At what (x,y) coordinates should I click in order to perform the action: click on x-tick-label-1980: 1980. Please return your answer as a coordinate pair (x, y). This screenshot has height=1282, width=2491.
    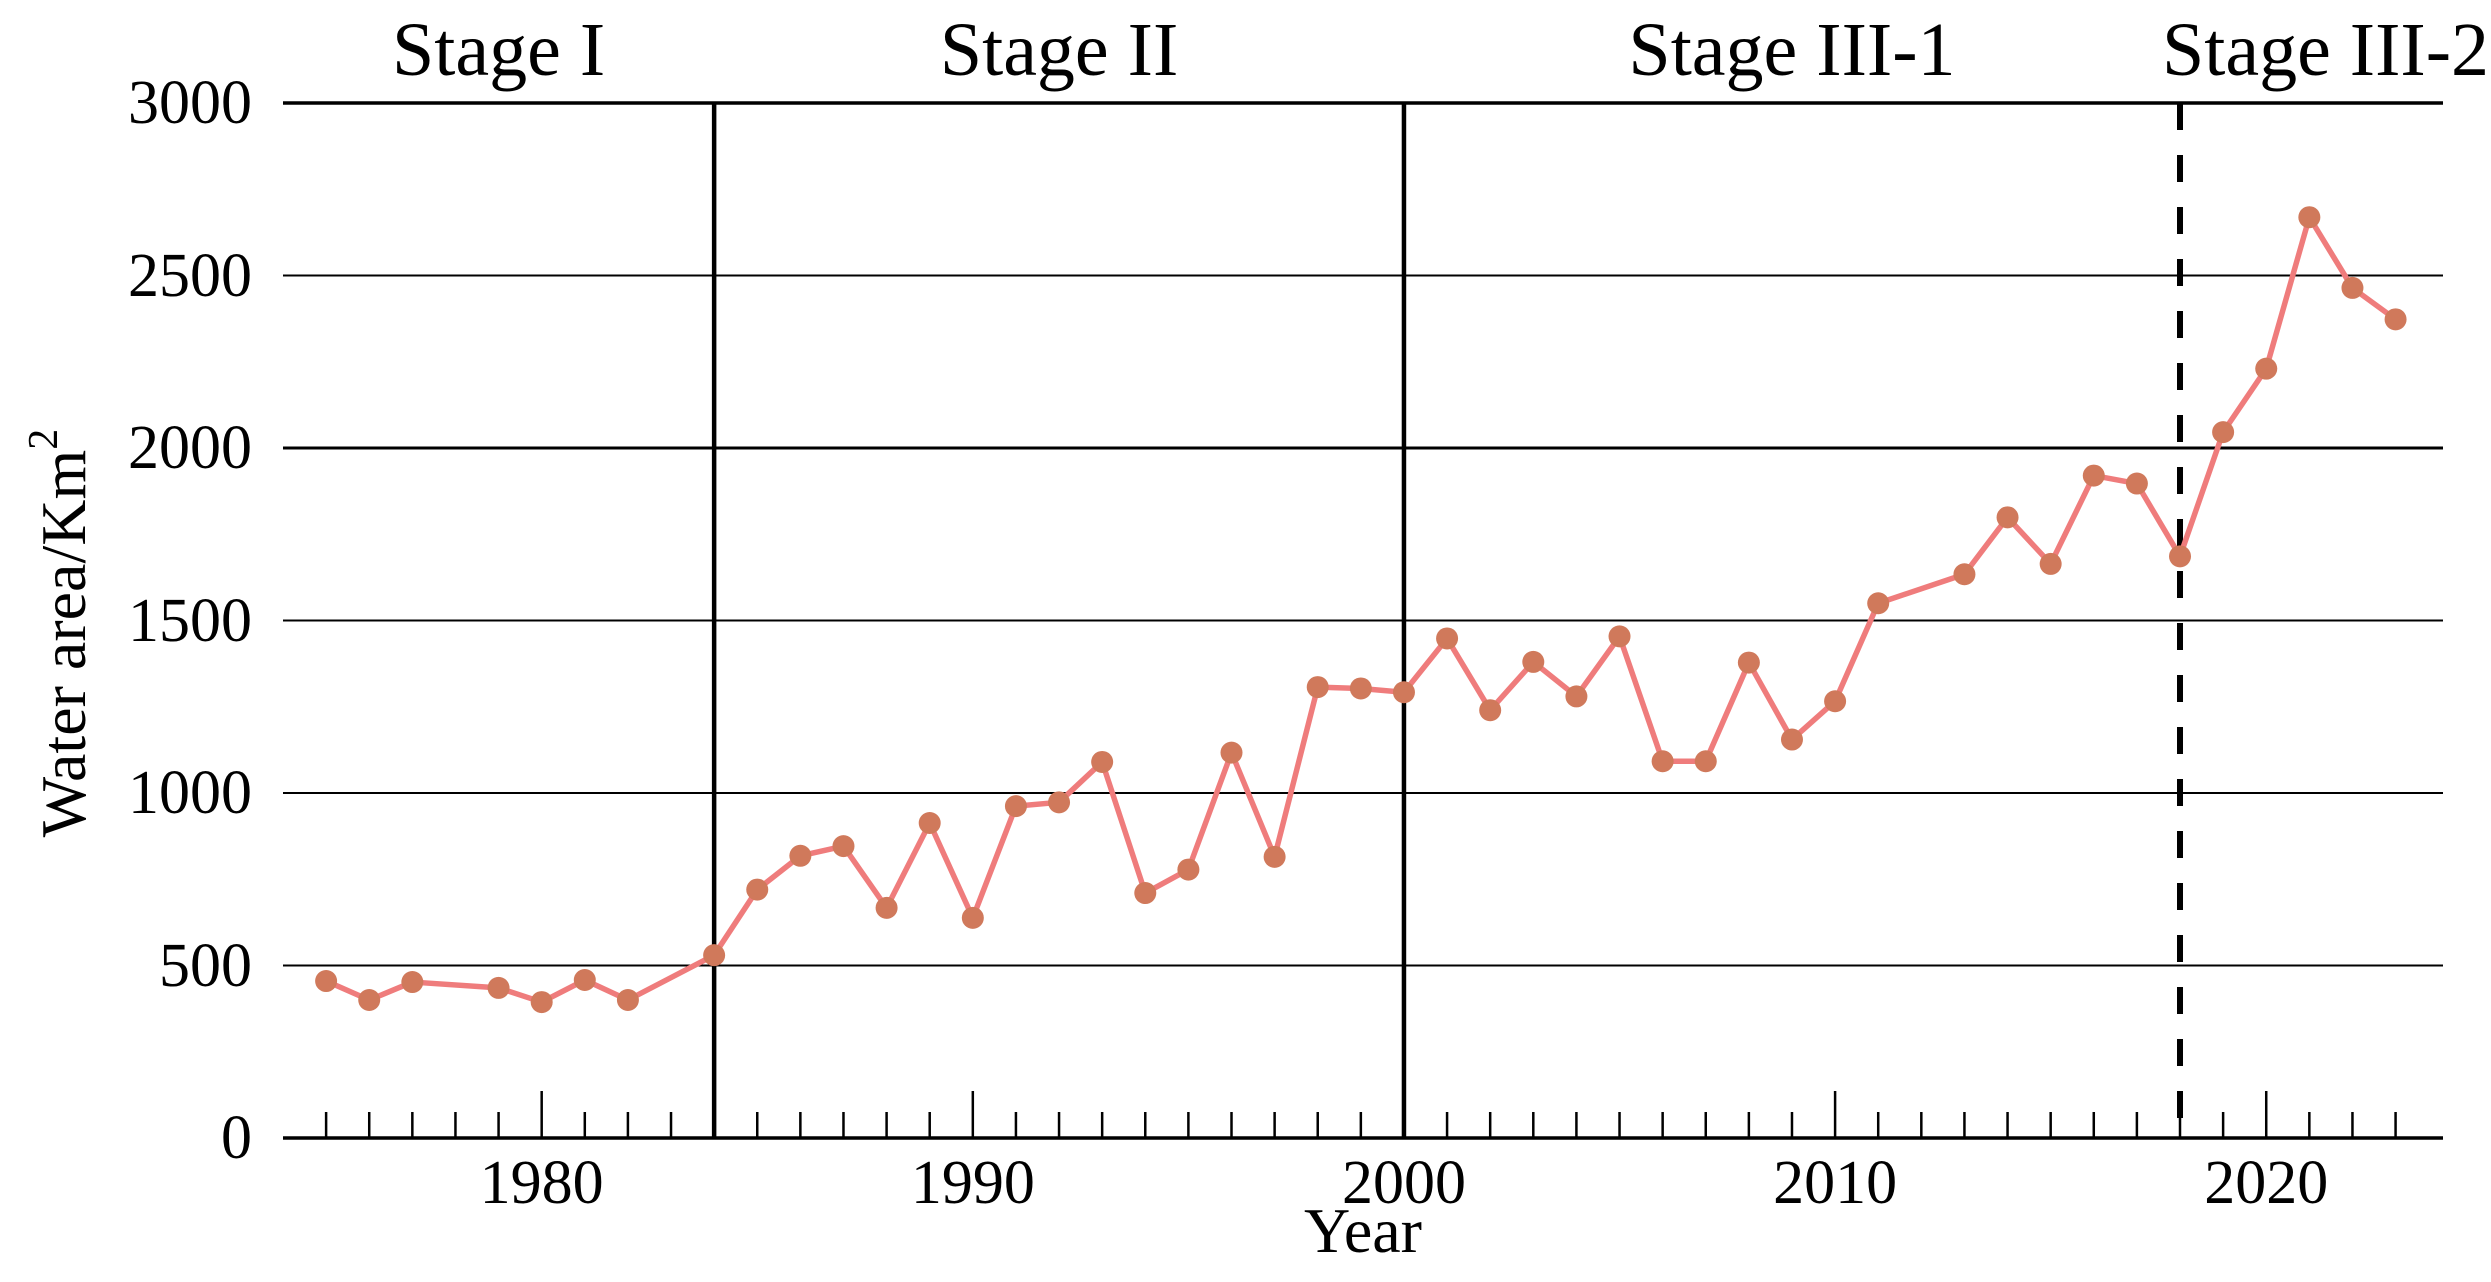
    Looking at the image, I should click on (541, 1183).